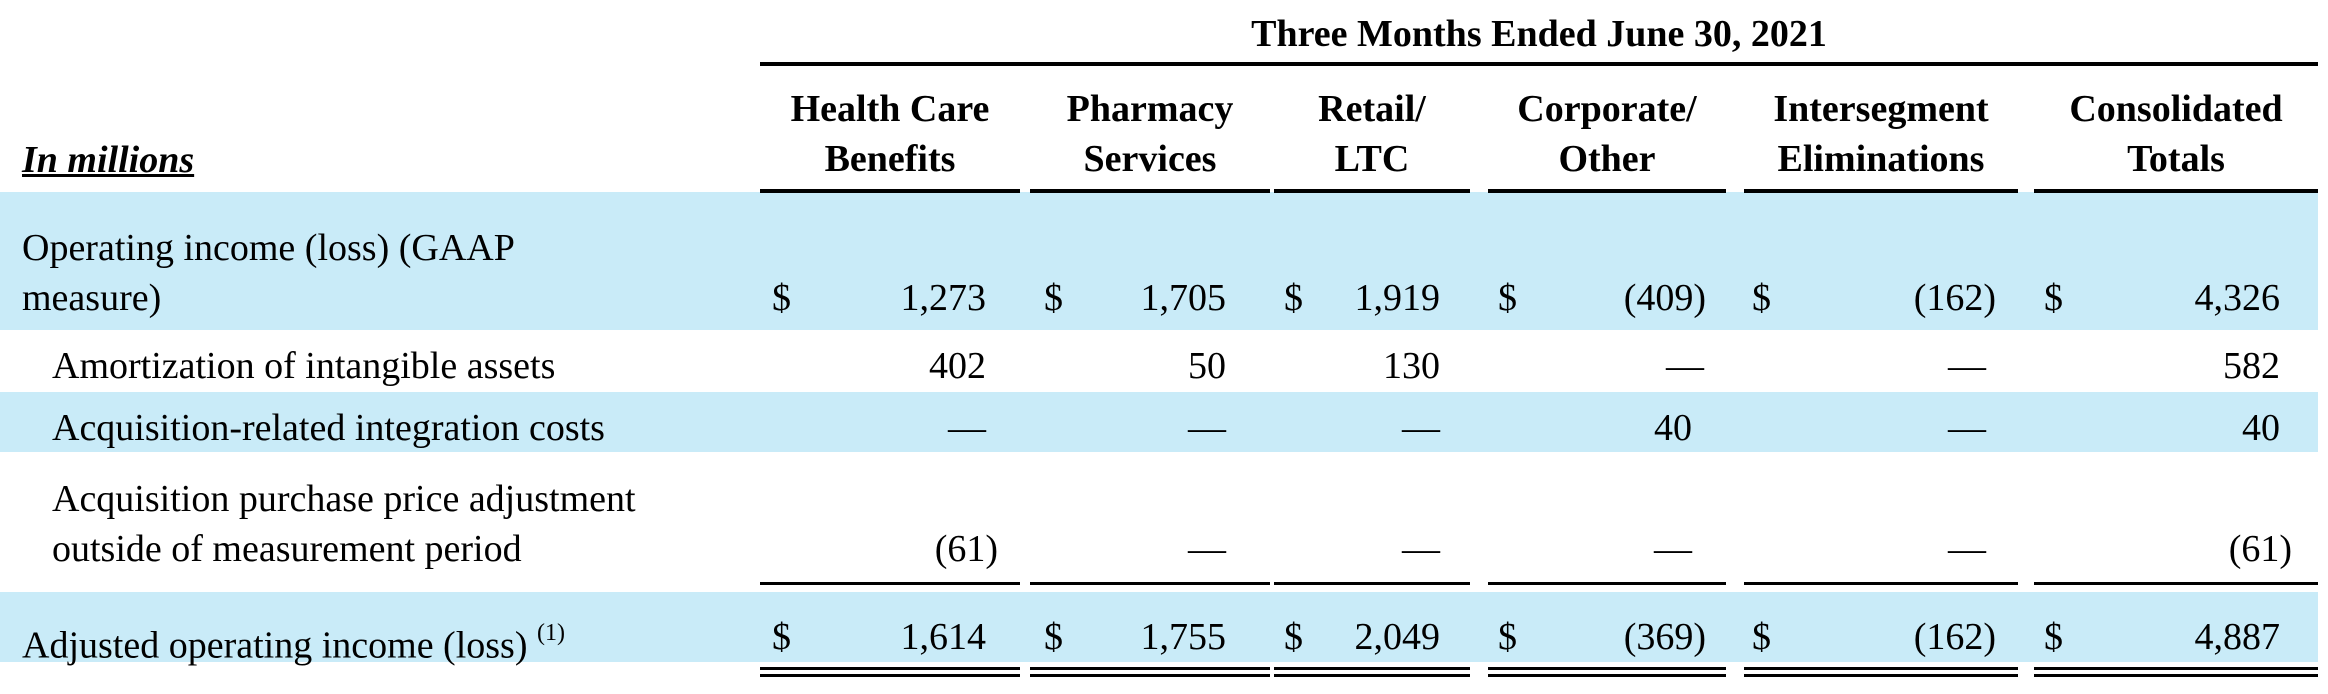  I want to click on column-header-consolidated-totals: Consolidated Totals, so click(2176, 134).